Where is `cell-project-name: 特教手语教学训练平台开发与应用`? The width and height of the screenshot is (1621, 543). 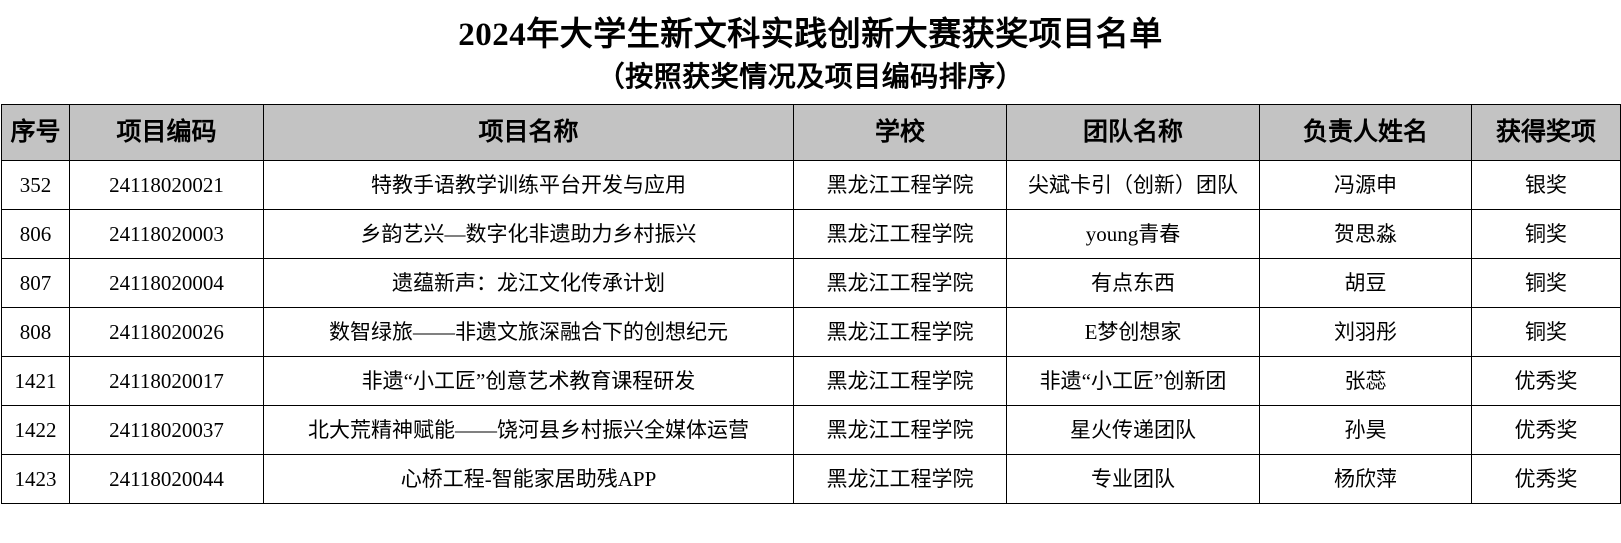
cell-project-name: 特教手语教学训练平台开发与应用 is located at coordinates (528, 185).